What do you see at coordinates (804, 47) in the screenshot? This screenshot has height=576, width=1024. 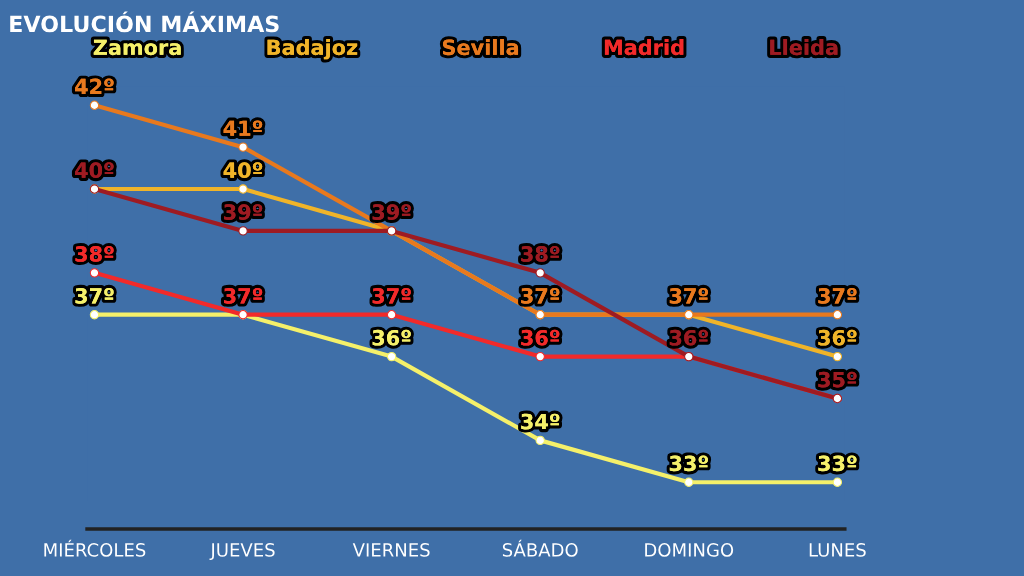 I see `text: Lleida` at bounding box center [804, 47].